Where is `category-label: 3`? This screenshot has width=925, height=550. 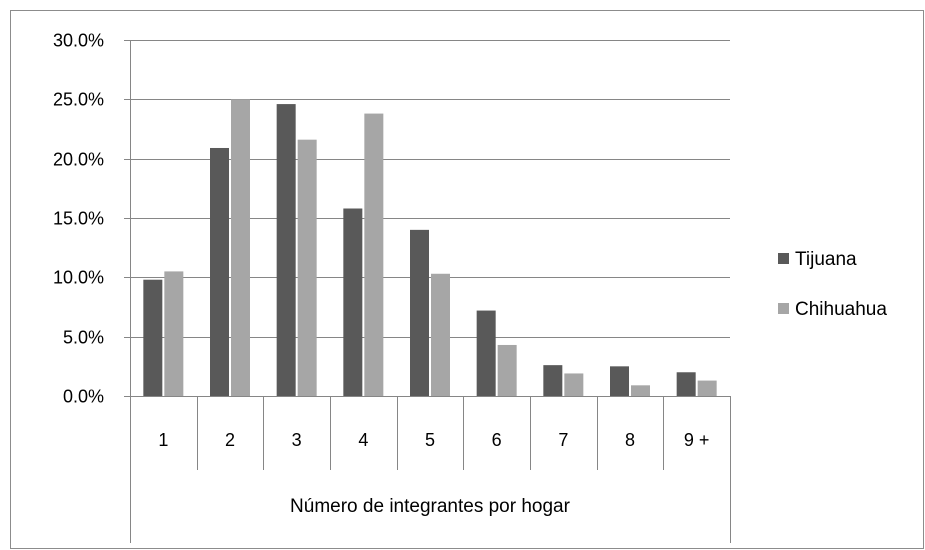 category-label: 3 is located at coordinates (297, 440).